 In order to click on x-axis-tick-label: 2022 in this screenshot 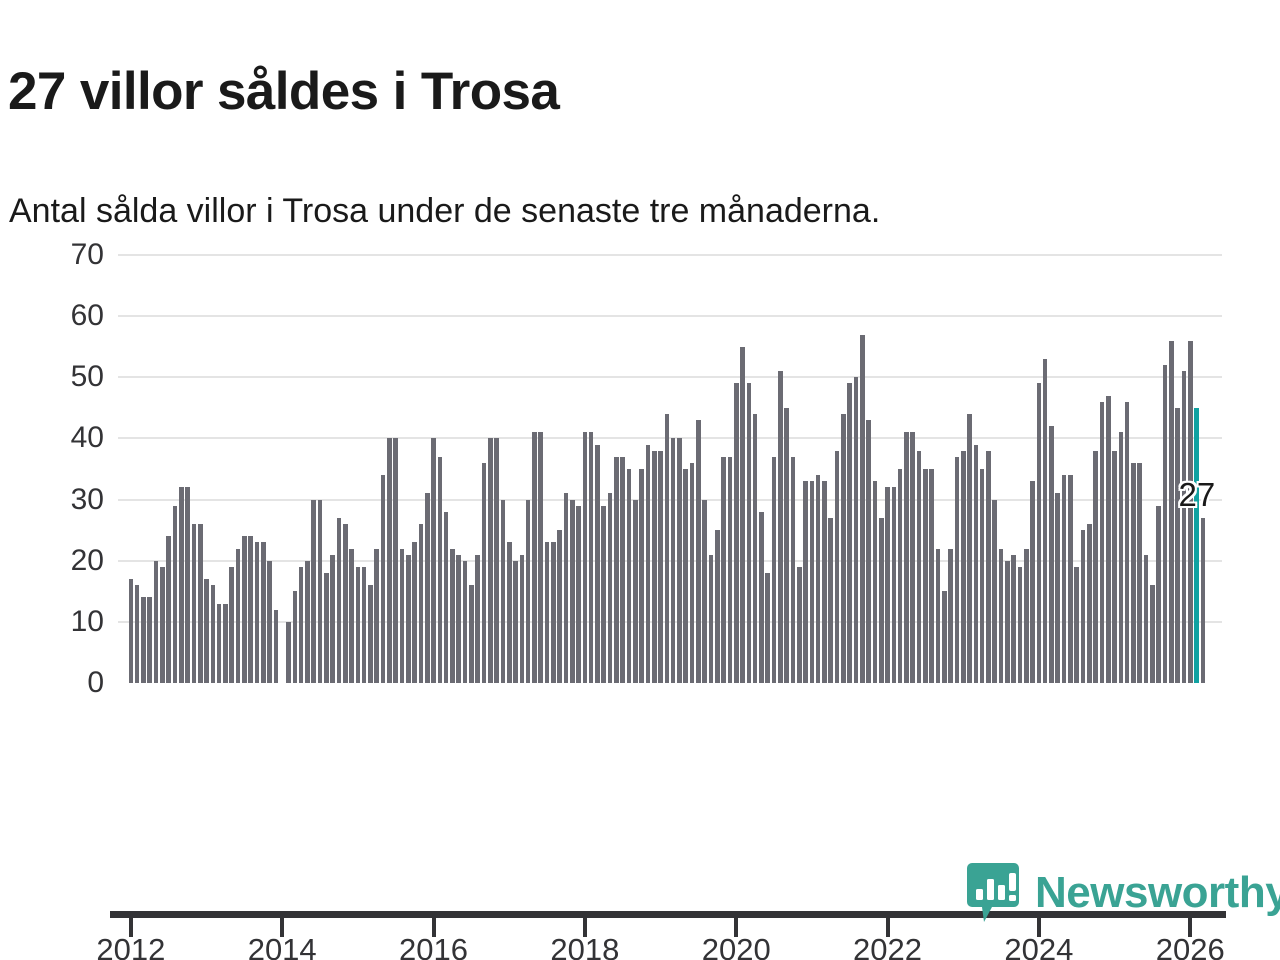, I will do `click(888, 946)`.